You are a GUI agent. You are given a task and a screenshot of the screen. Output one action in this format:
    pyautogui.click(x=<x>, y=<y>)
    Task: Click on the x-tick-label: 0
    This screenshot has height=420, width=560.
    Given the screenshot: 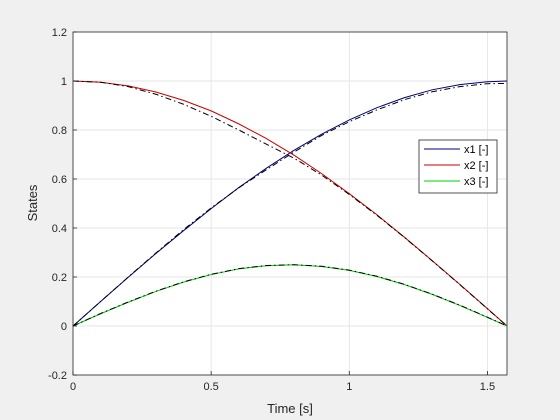 What is the action you would take?
    pyautogui.click(x=73, y=387)
    